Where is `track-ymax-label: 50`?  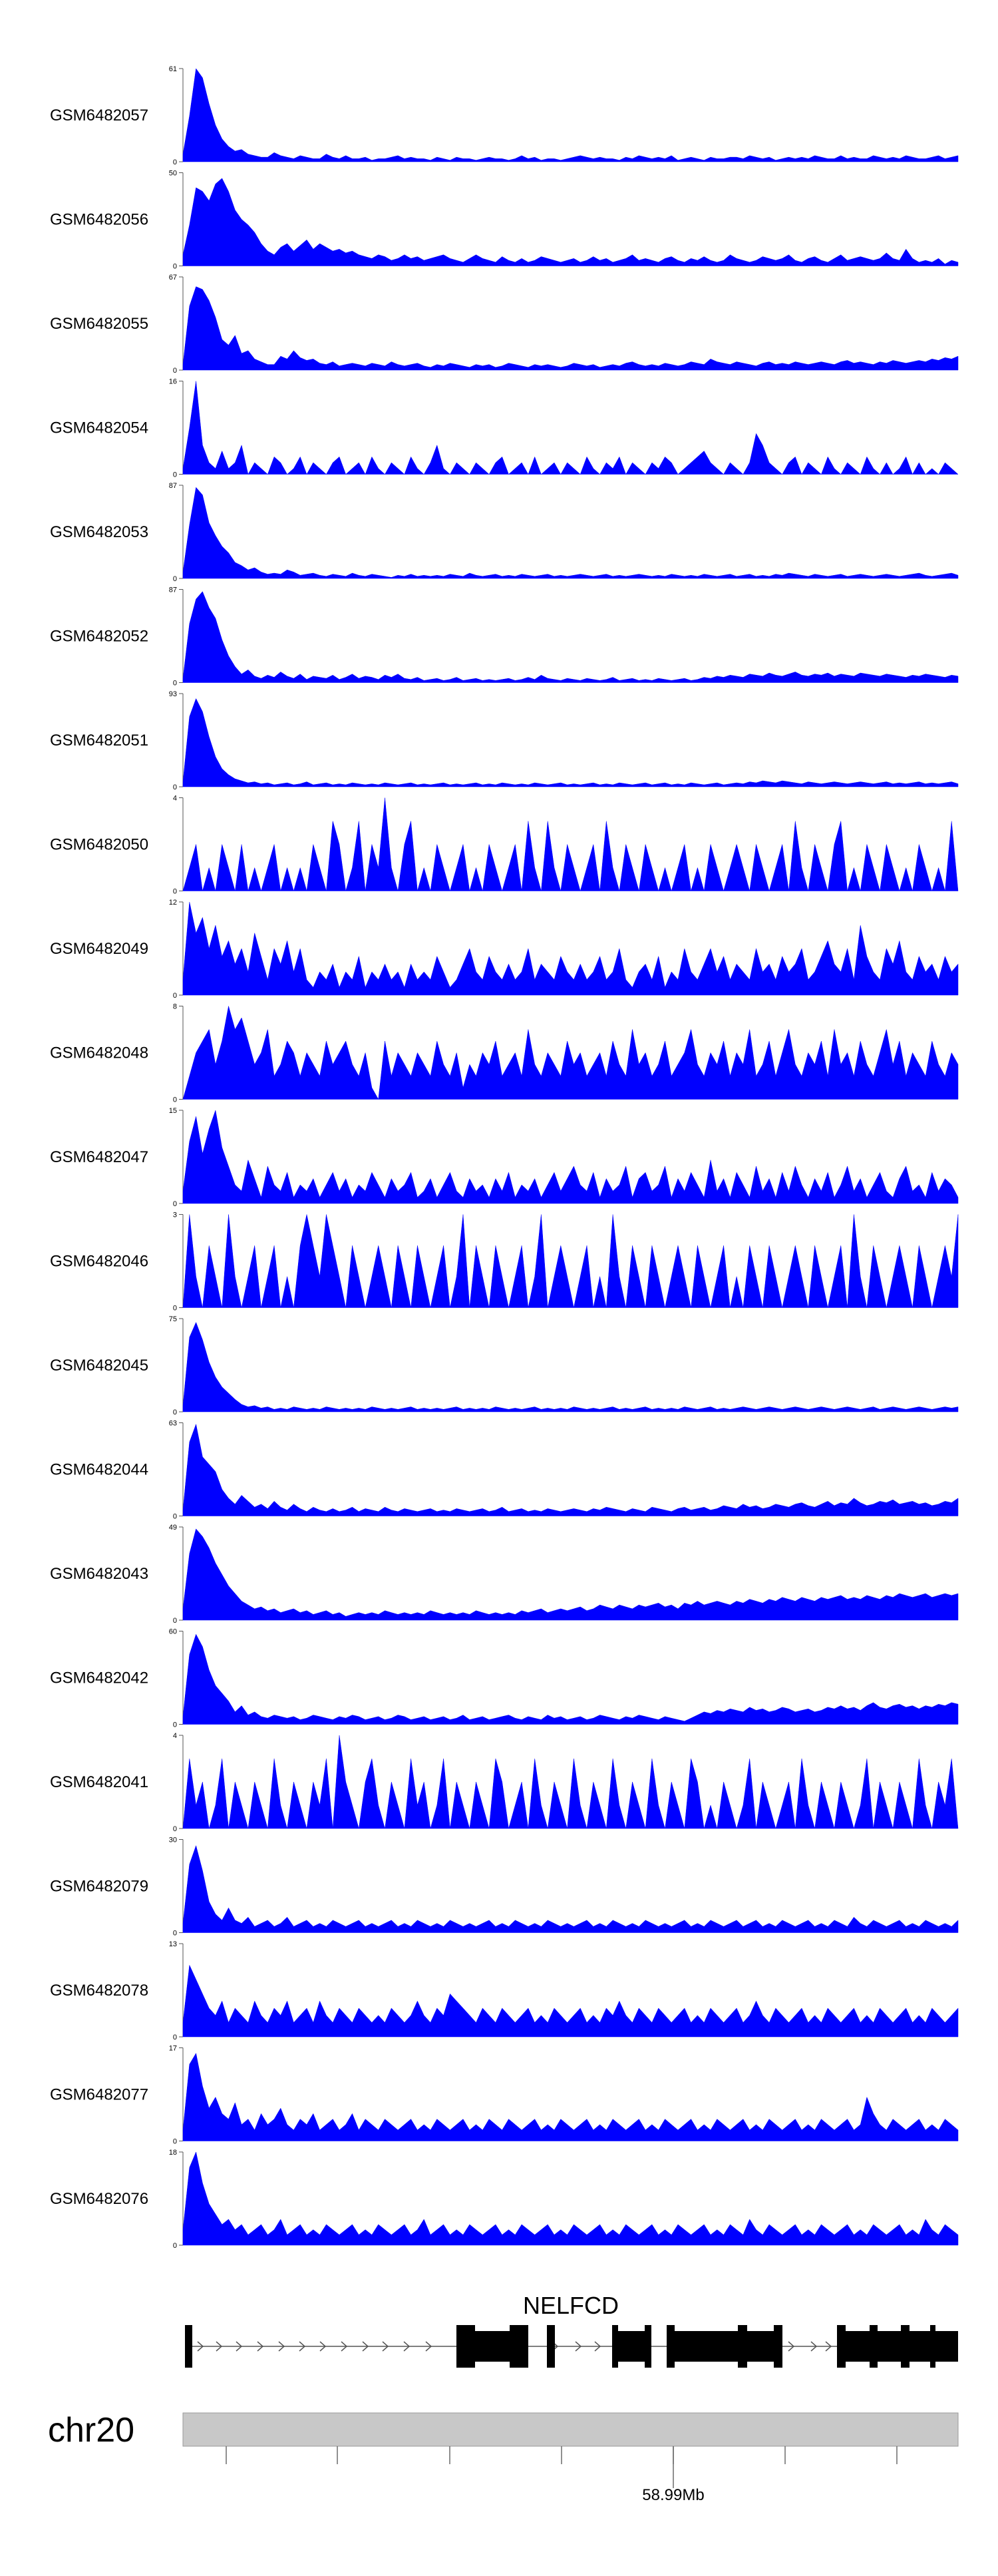 track-ymax-label: 50 is located at coordinates (173, 174).